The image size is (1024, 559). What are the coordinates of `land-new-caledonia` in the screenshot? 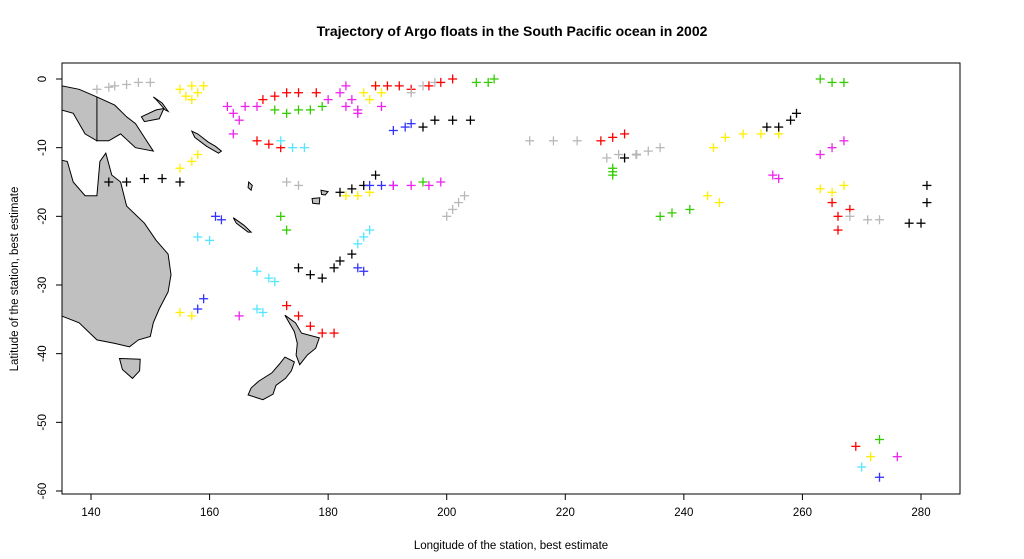 It's located at (242, 225).